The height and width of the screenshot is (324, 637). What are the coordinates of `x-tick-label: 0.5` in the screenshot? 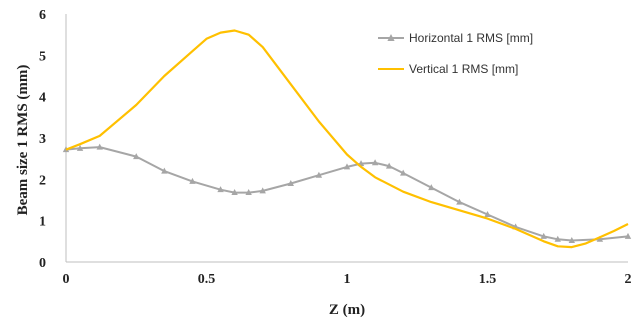 It's located at (207, 279).